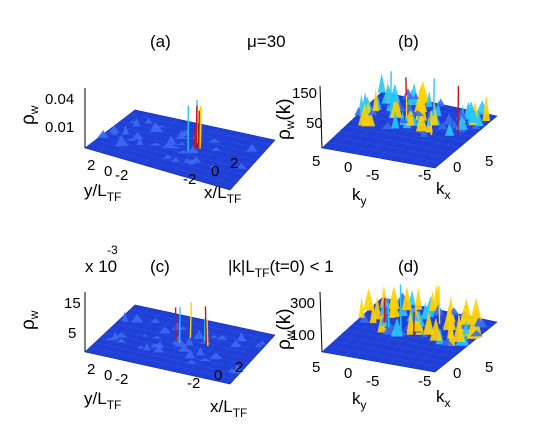 The image size is (545, 436). What do you see at coordinates (72, 303) in the screenshot?
I see `z-tick-label: 15` at bounding box center [72, 303].